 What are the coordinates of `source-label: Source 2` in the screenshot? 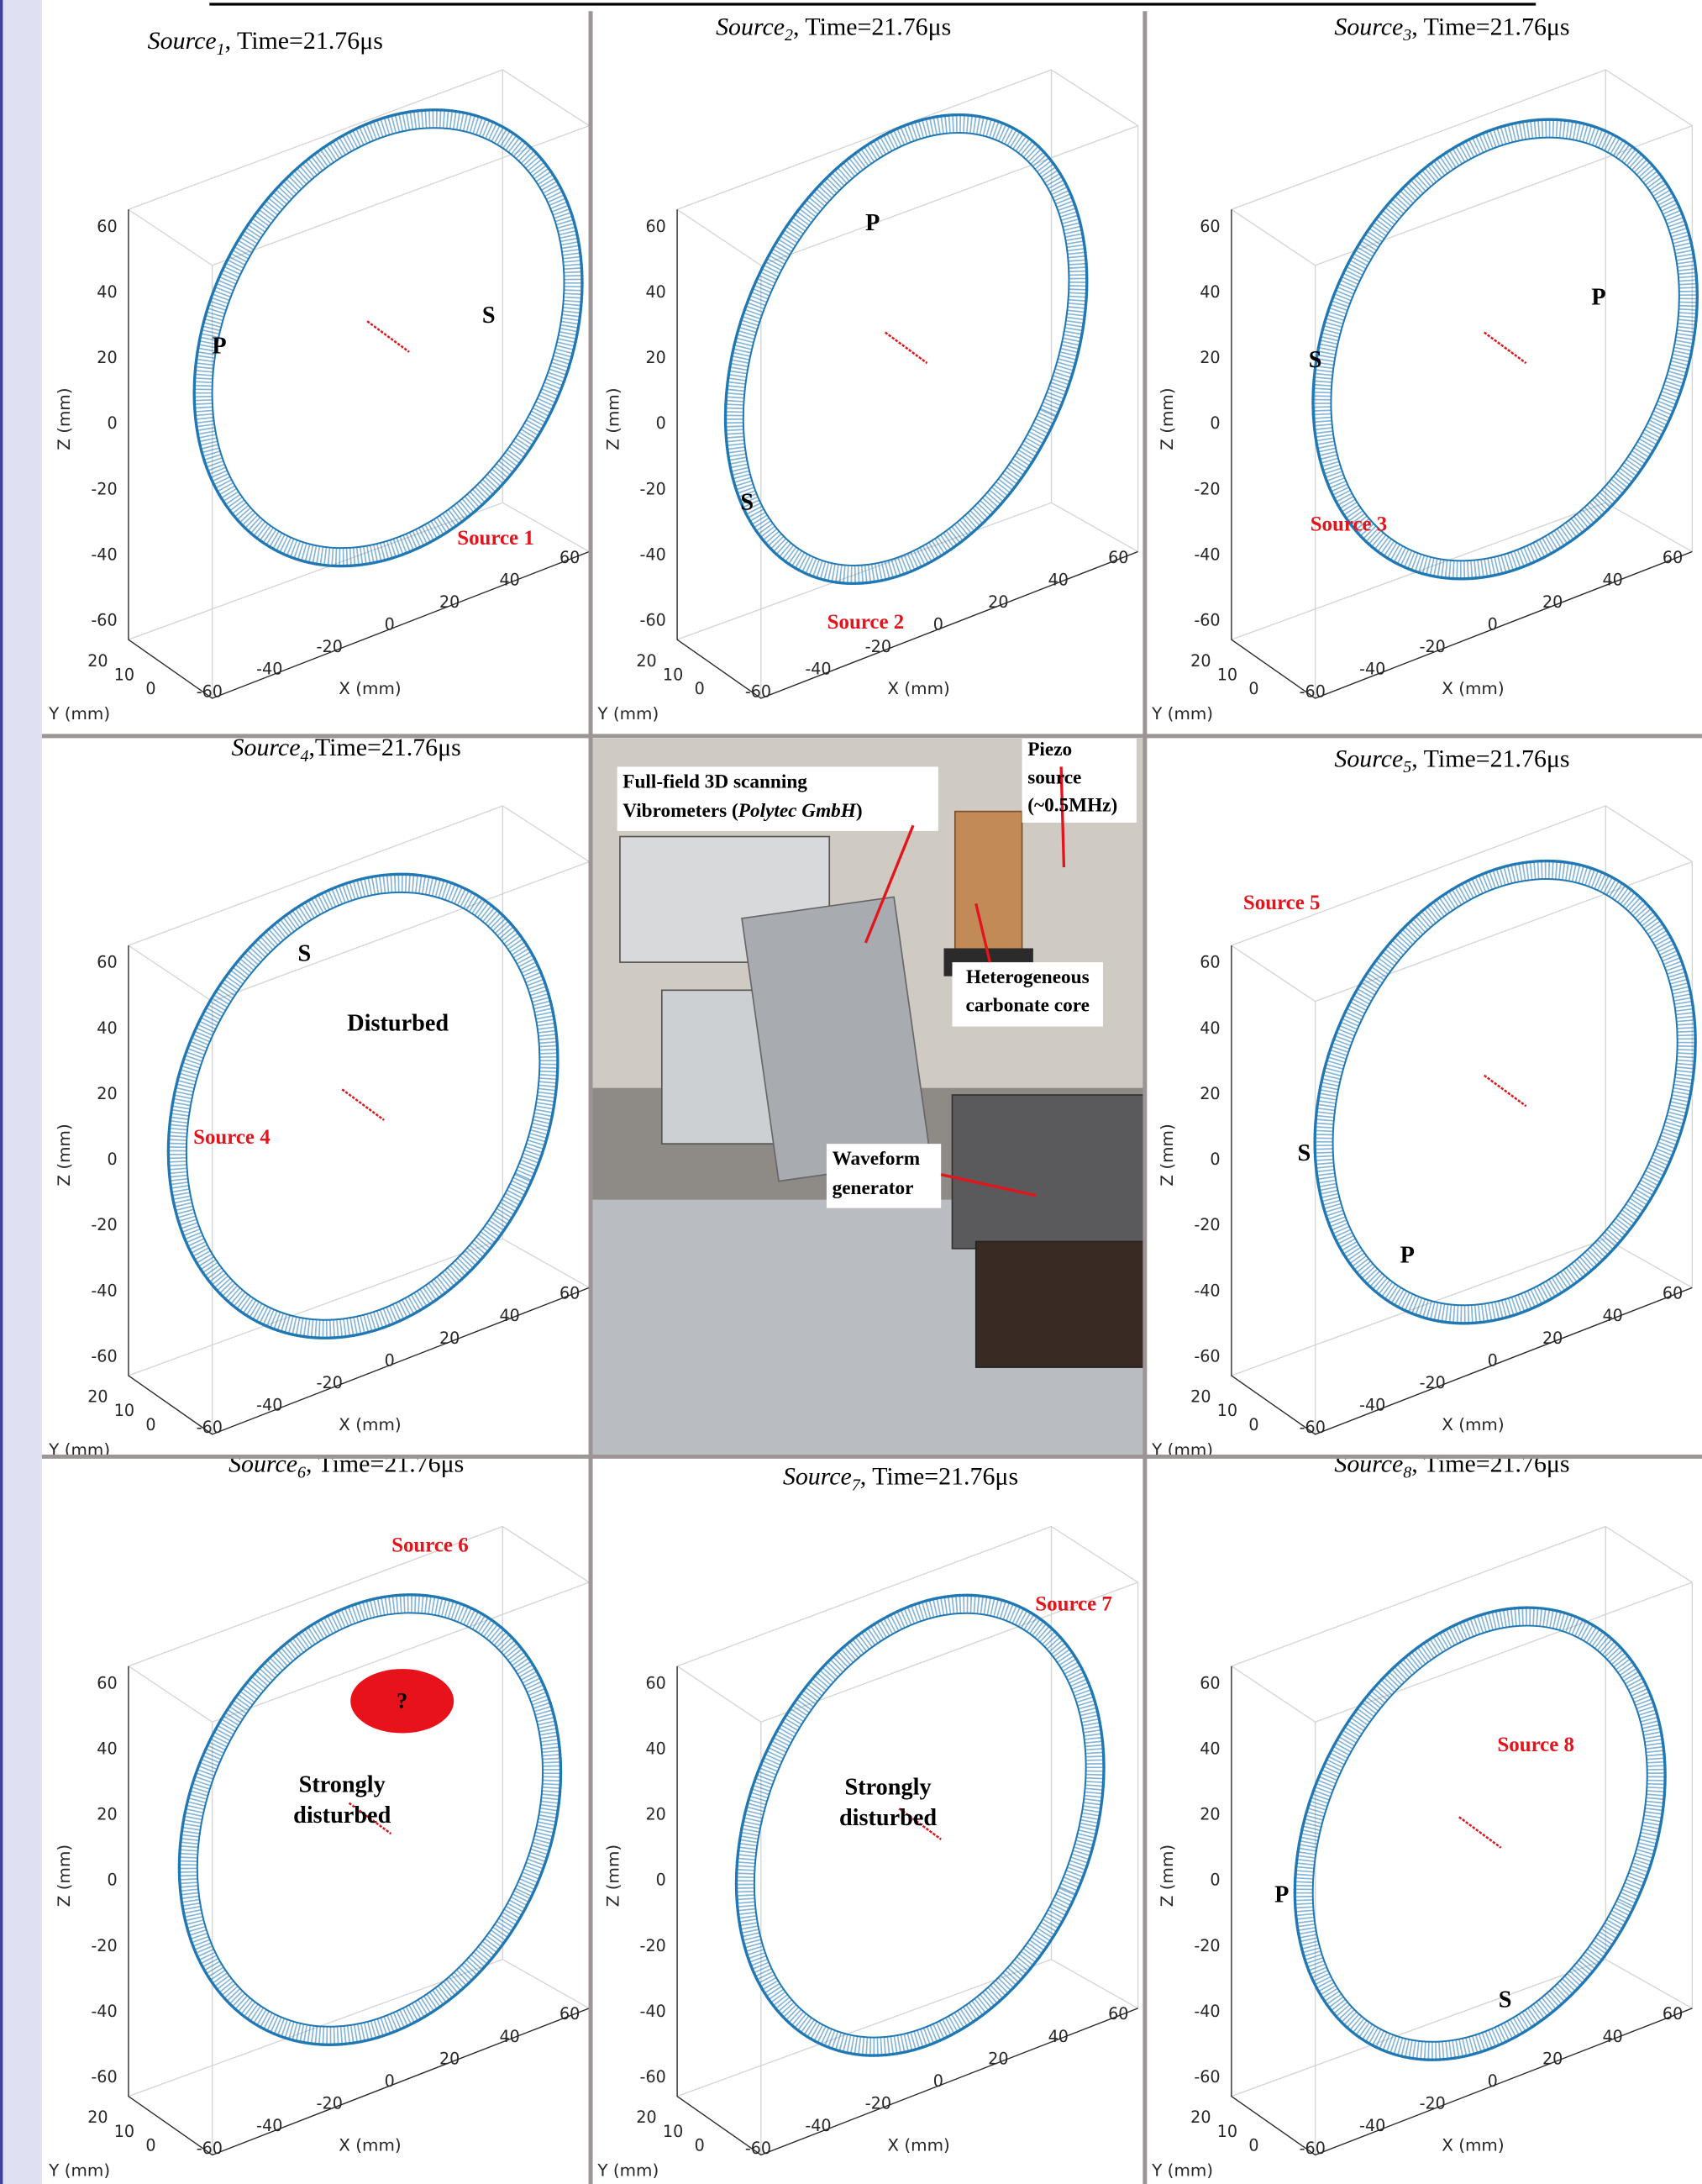 It's located at (866, 623).